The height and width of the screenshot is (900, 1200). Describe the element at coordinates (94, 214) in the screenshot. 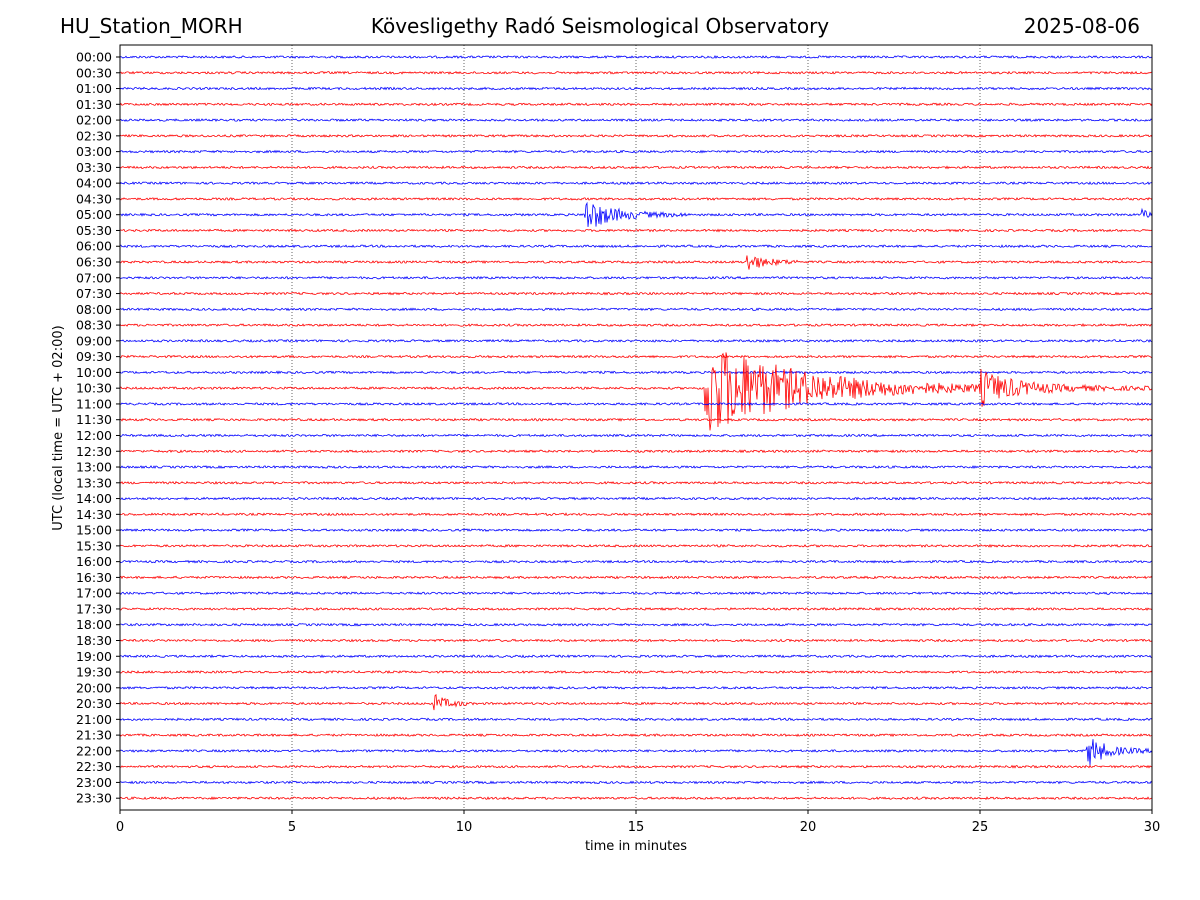

I see `y-tick-label: 05:00` at that location.